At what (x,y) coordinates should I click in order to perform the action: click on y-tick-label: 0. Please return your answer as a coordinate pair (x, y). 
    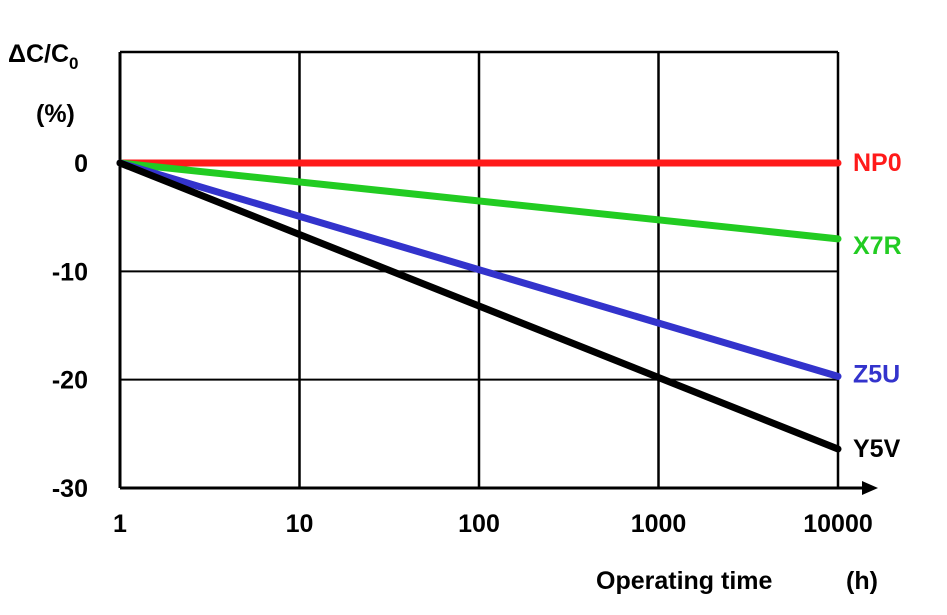
    Looking at the image, I should click on (81, 164).